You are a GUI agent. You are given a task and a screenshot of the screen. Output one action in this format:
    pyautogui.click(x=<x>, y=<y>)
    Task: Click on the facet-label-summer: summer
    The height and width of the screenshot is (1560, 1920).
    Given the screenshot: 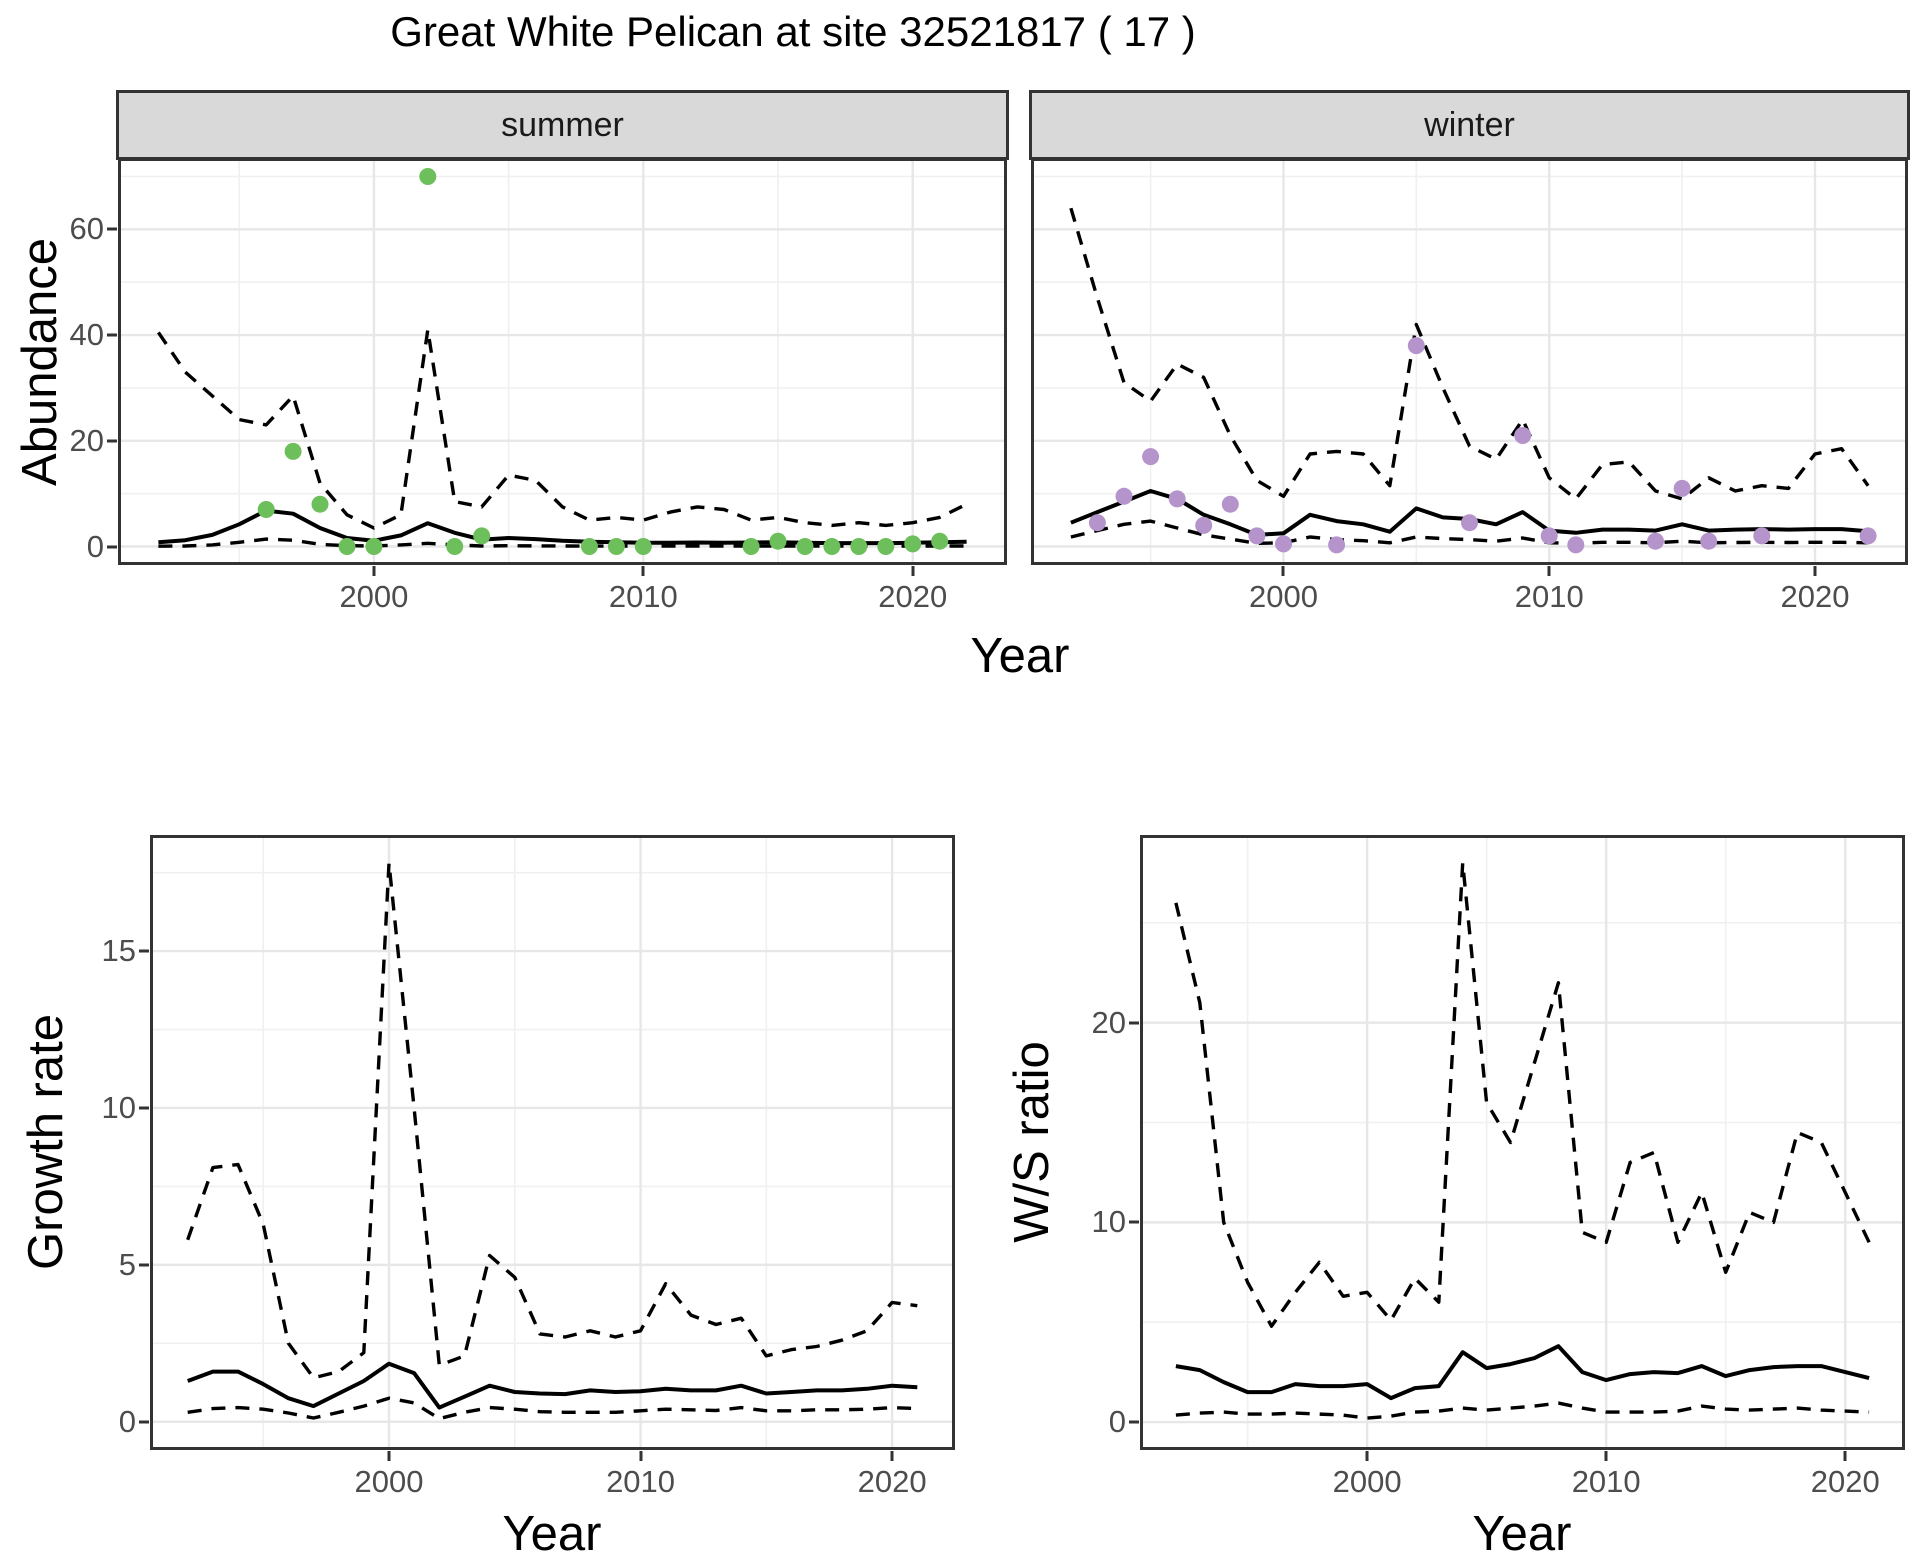 What is the action you would take?
    pyautogui.click(x=562, y=124)
    